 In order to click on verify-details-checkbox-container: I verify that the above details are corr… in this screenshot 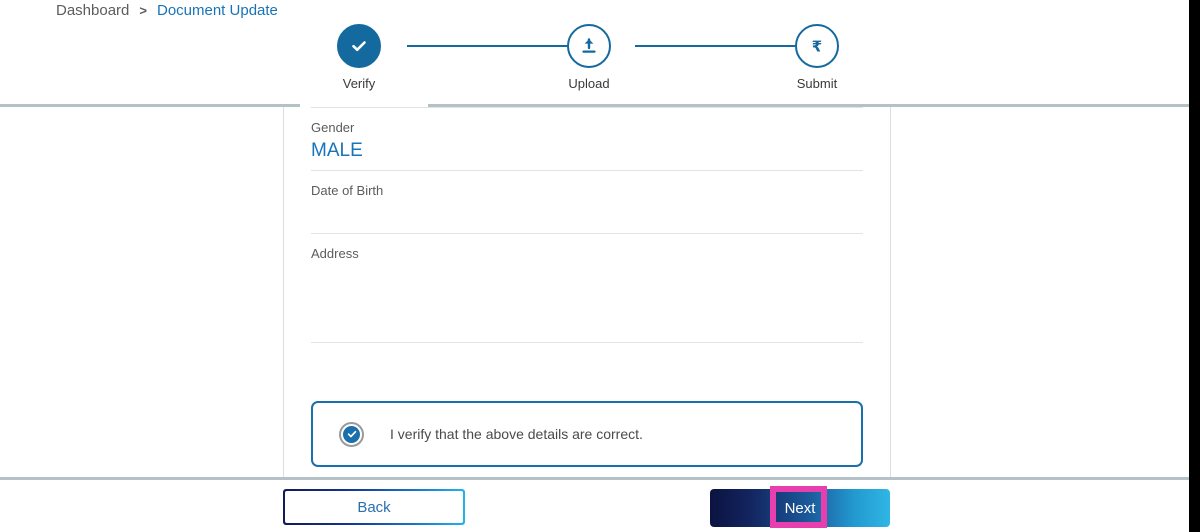, I will do `click(587, 434)`.